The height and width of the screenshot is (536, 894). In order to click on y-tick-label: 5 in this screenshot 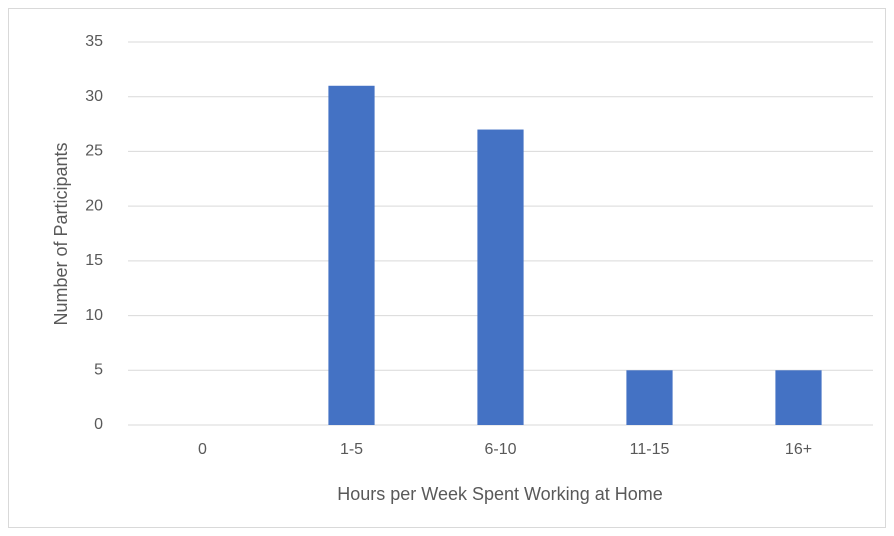, I will do `click(98, 370)`.